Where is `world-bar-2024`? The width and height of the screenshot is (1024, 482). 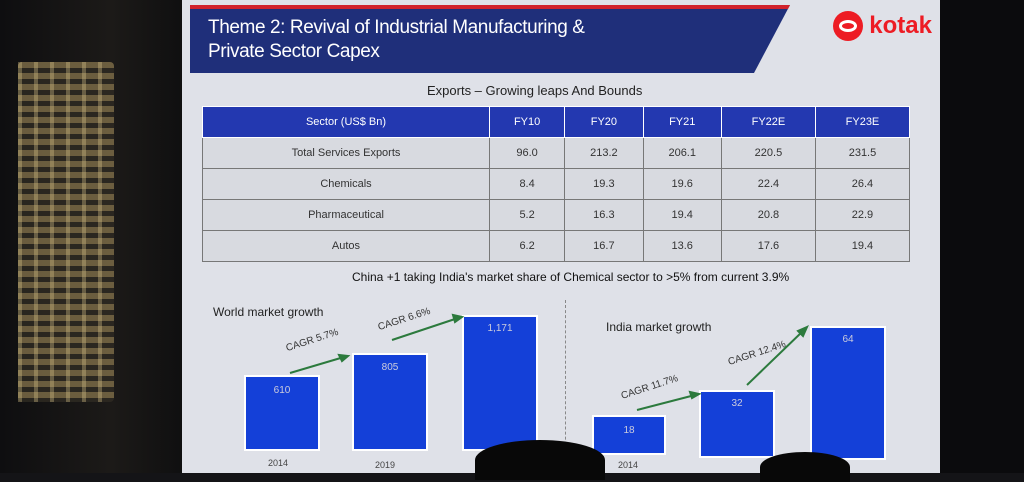 world-bar-2024 is located at coordinates (500, 383).